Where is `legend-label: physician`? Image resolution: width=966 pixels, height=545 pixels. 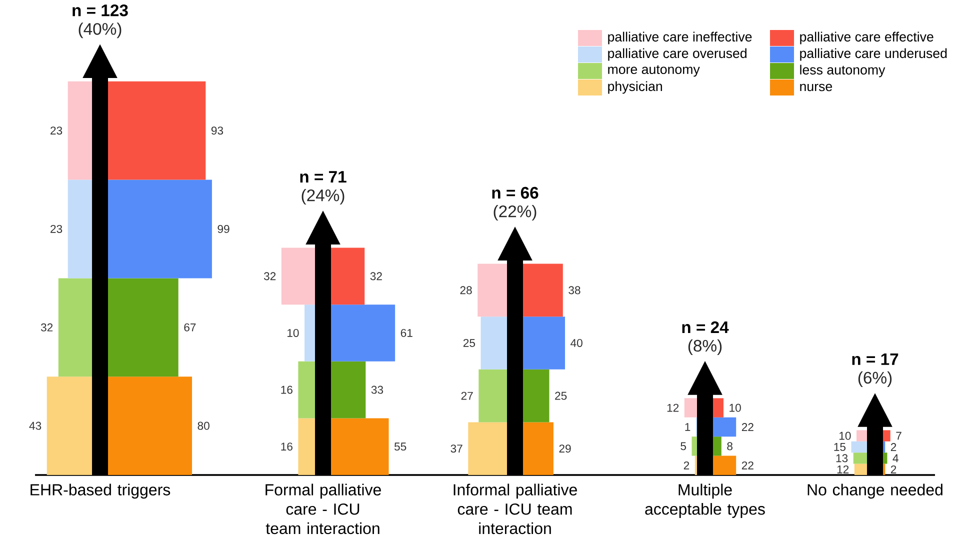 legend-label: physician is located at coordinates (635, 87).